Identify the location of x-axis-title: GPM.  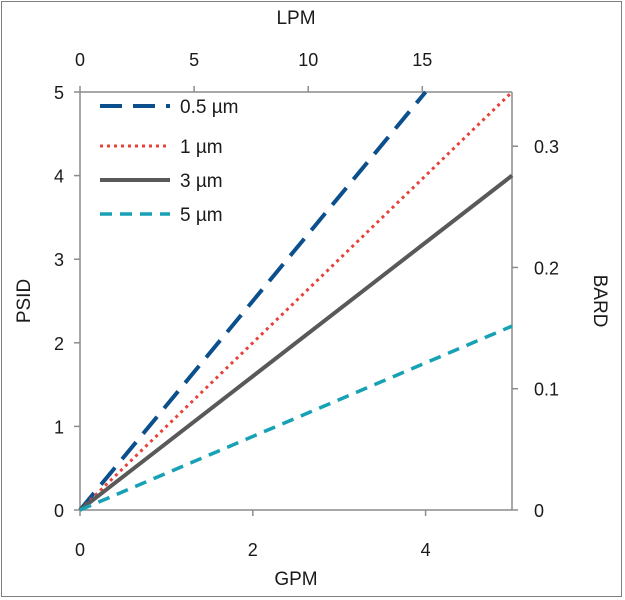
(295, 579).